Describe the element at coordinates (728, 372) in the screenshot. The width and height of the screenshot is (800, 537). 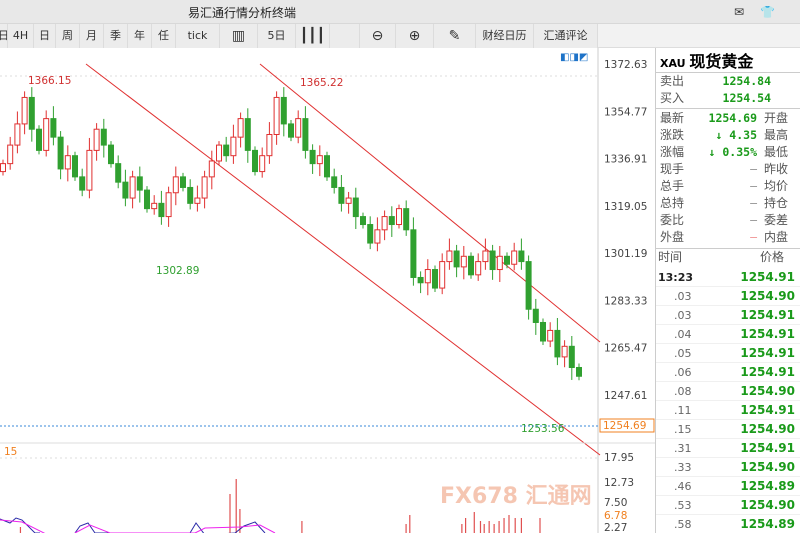
I see `tick-row: .06 1254.91` at that location.